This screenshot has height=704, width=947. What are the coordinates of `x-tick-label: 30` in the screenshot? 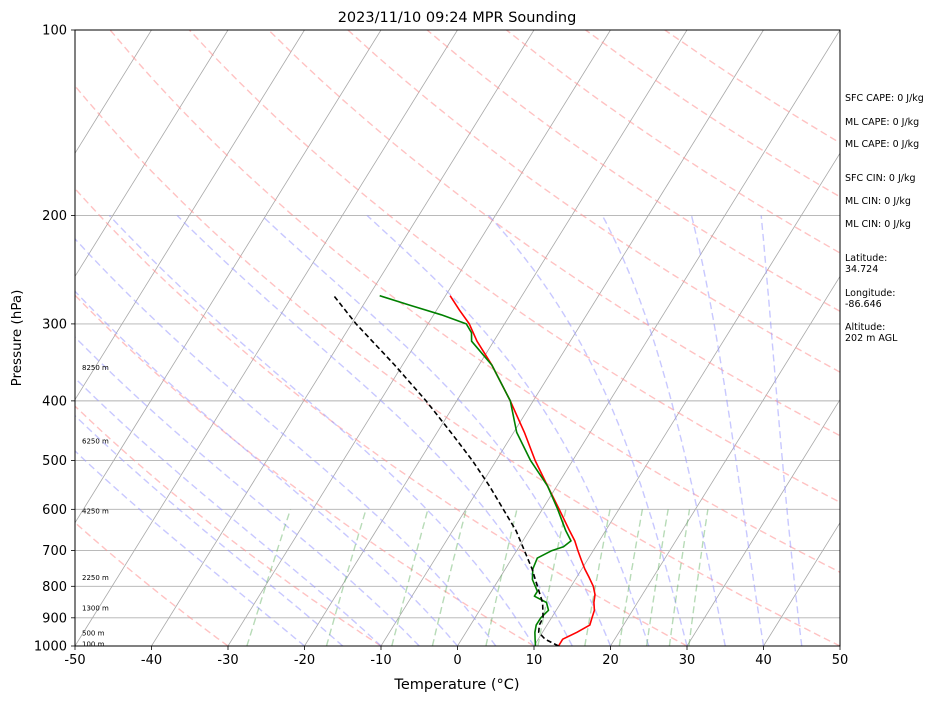 It's located at (687, 660).